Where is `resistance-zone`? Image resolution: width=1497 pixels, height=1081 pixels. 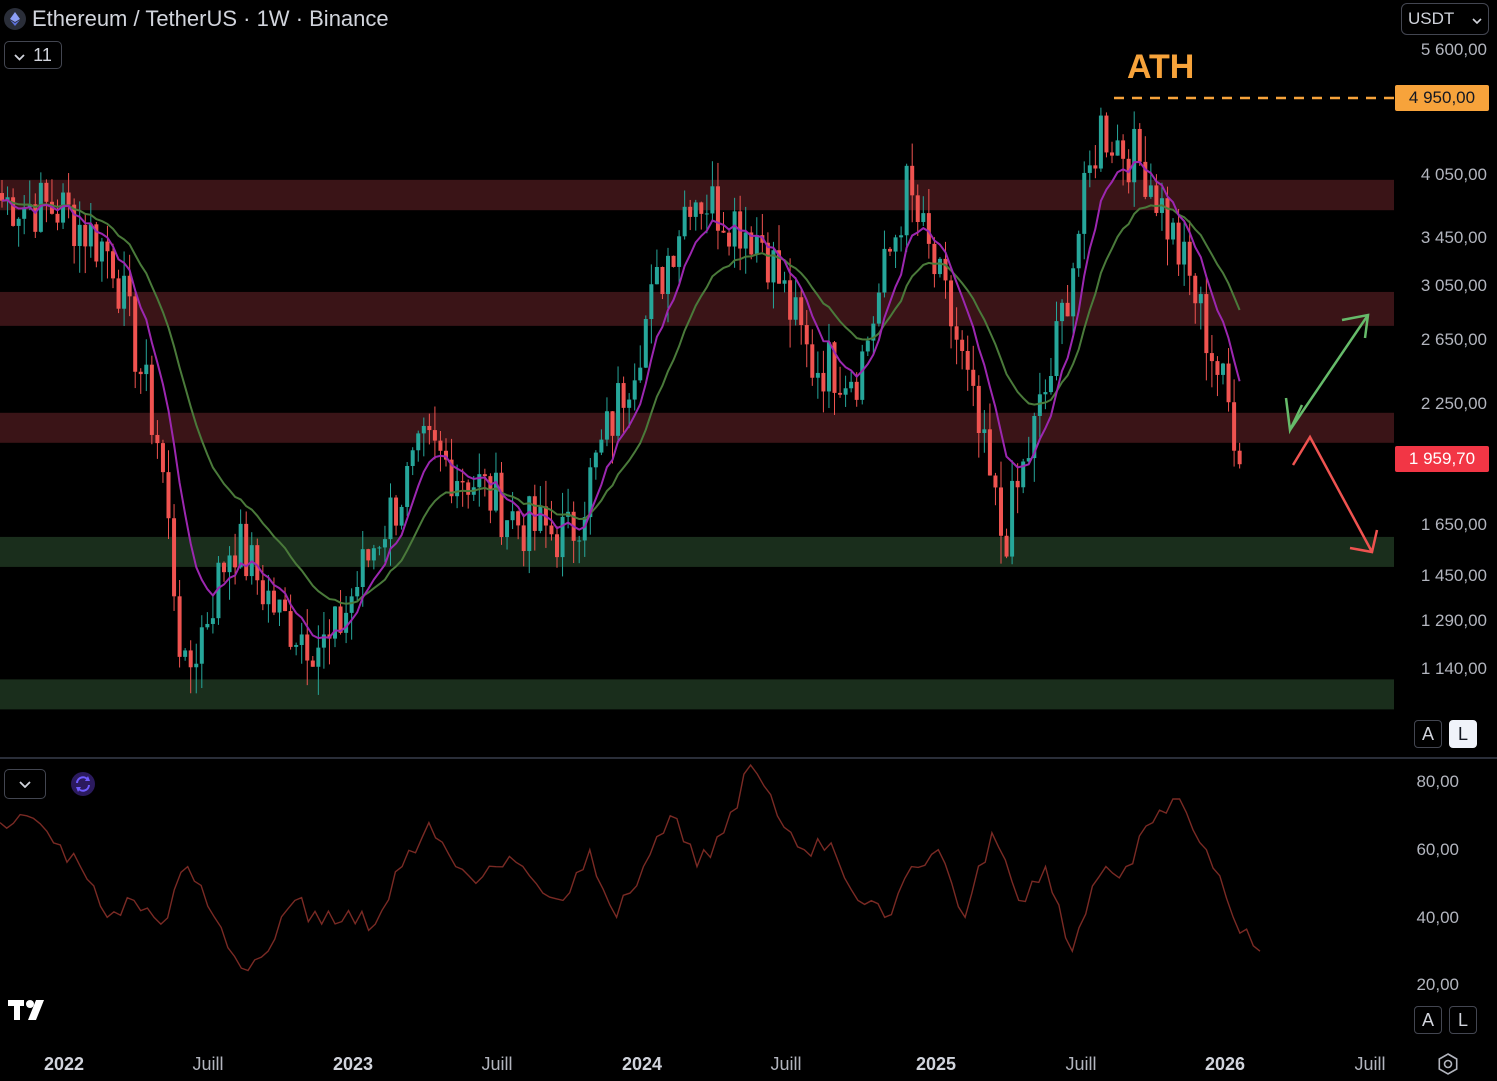
resistance-zone is located at coordinates (697, 427).